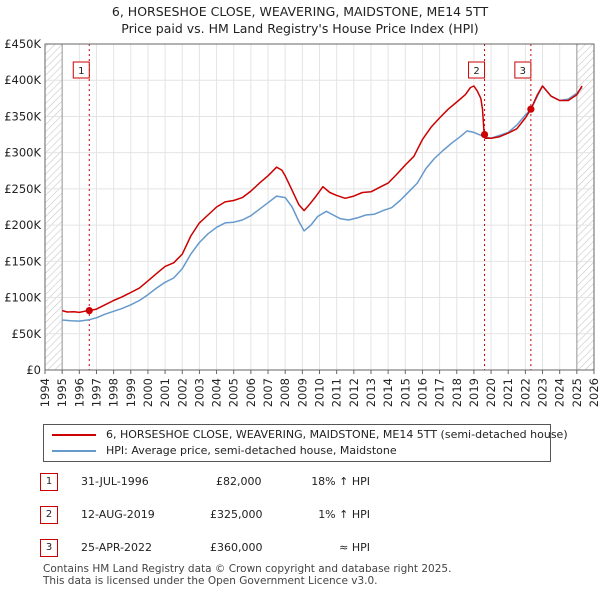 This screenshot has width=600, height=590. I want to click on transaction-date: 25-APR-2022, so click(117, 547).